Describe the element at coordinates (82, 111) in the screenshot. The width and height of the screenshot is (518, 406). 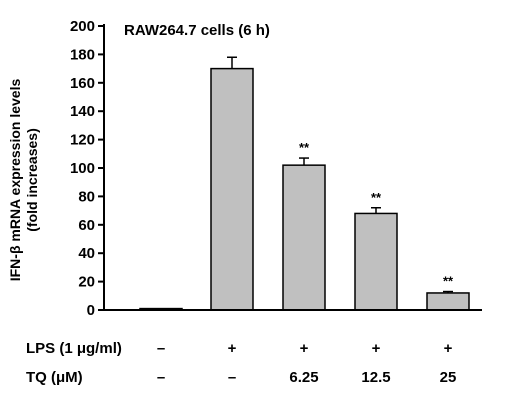
I see `y-tick-label: 140` at that location.